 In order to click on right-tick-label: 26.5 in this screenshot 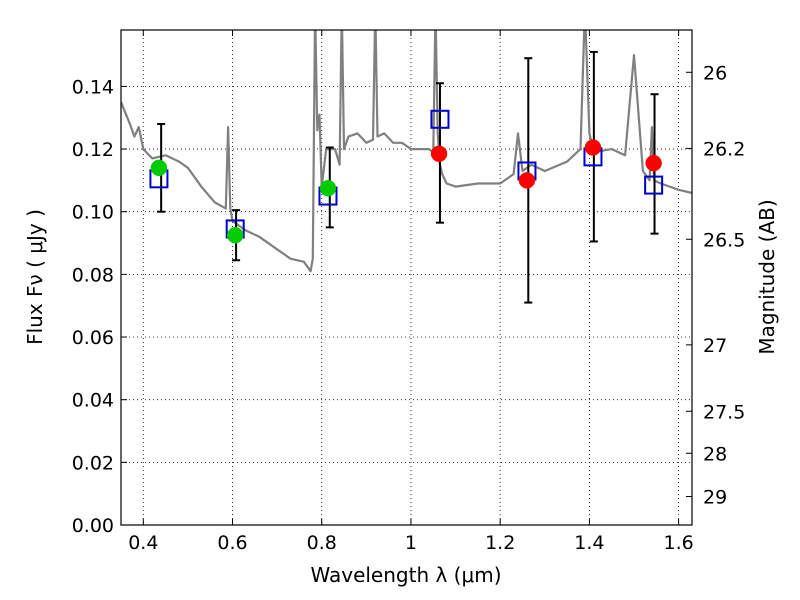, I will do `click(724, 240)`.